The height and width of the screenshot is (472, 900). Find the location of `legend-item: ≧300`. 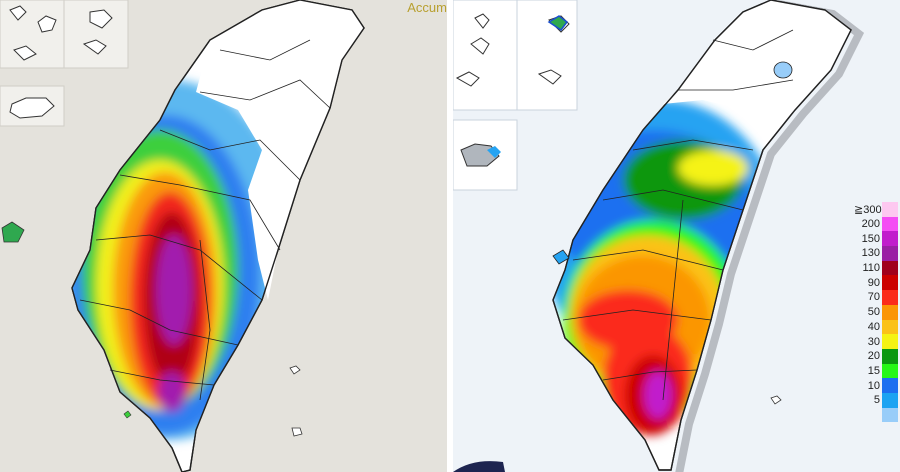

legend-item: ≧300 is located at coordinates (876, 209).